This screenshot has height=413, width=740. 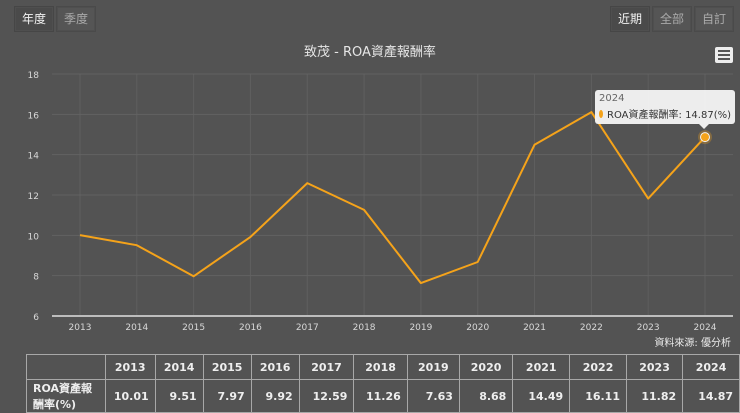 I want to click on table-header-blank, so click(x=66, y=367).